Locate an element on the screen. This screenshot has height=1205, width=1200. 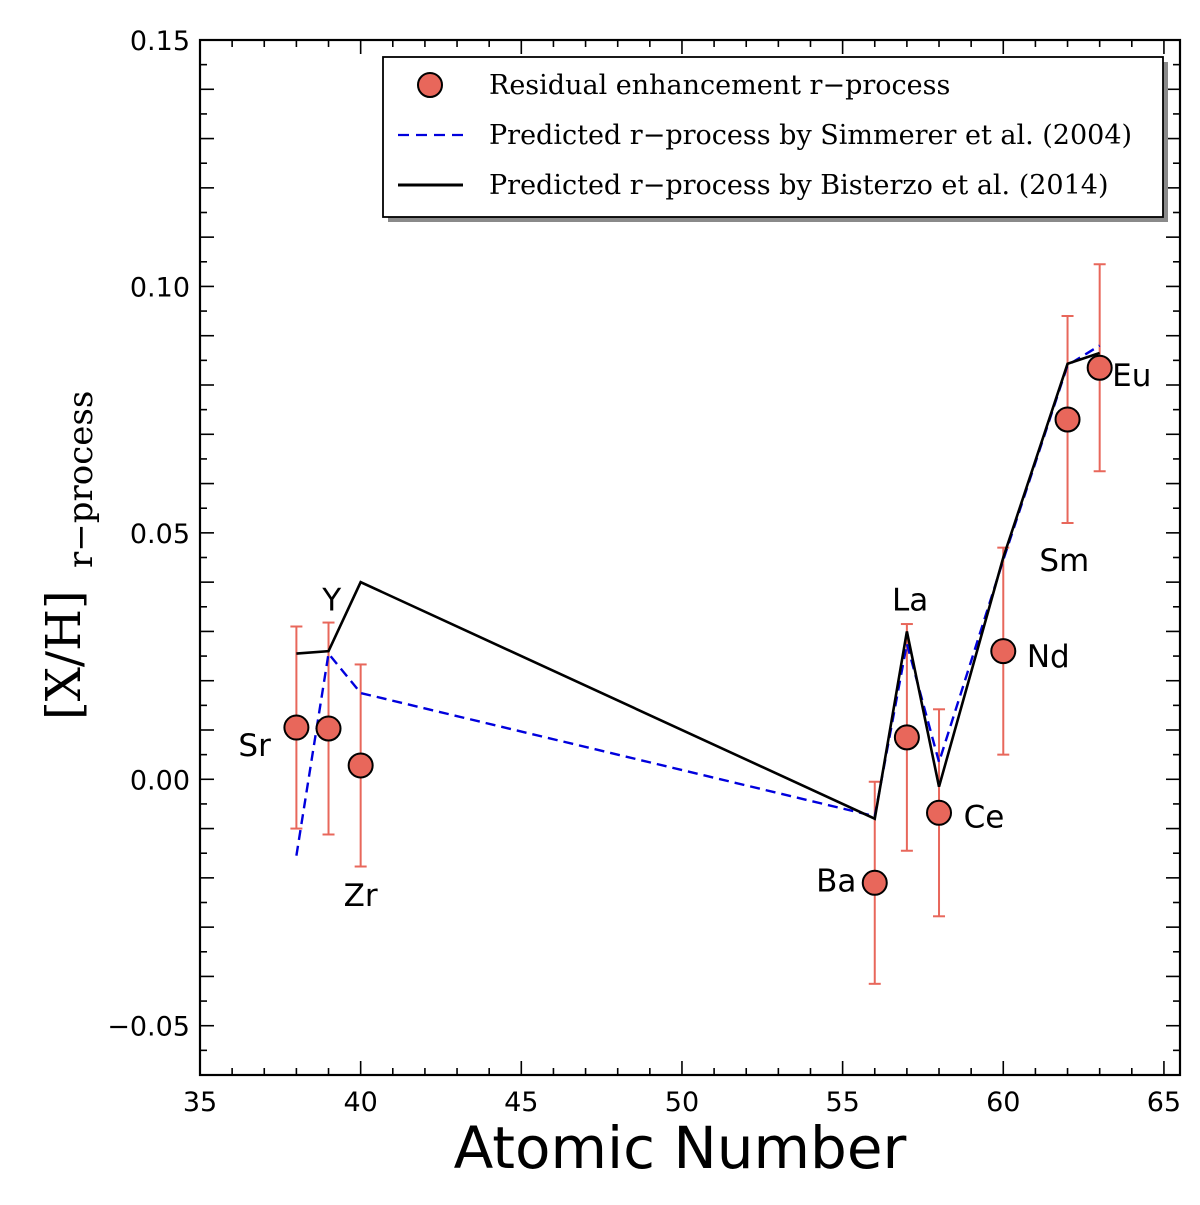
element-label: Nd is located at coordinates (1048, 657).